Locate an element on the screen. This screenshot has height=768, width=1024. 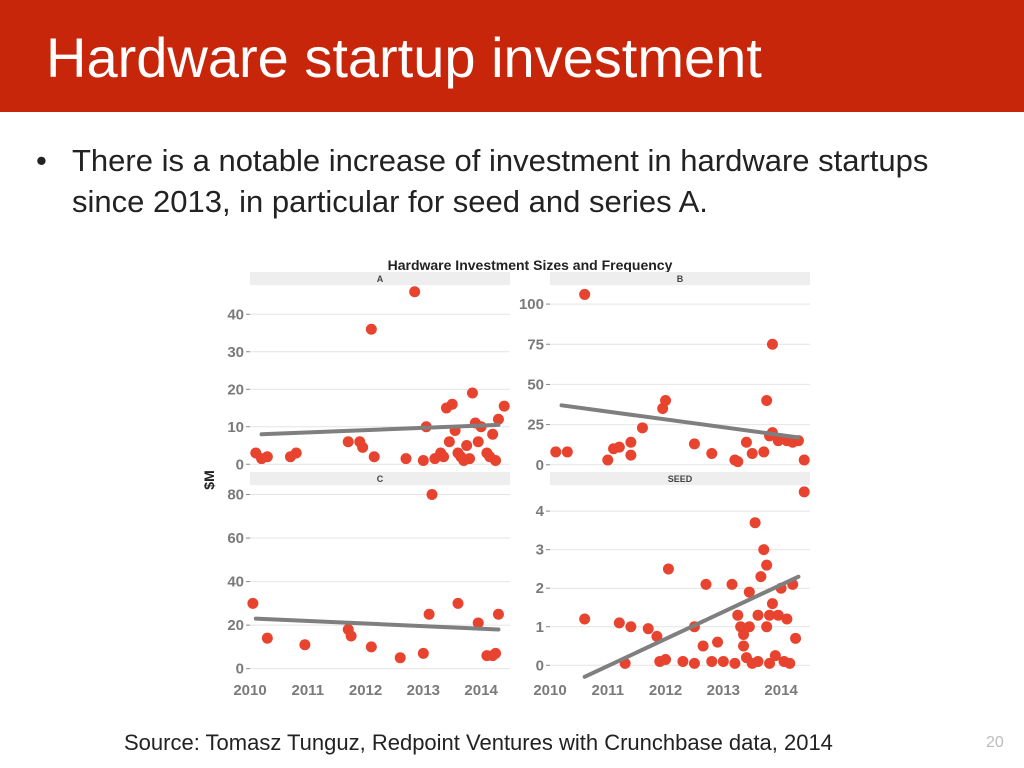
y-tick-label-seed: 0 is located at coordinates (540, 665).